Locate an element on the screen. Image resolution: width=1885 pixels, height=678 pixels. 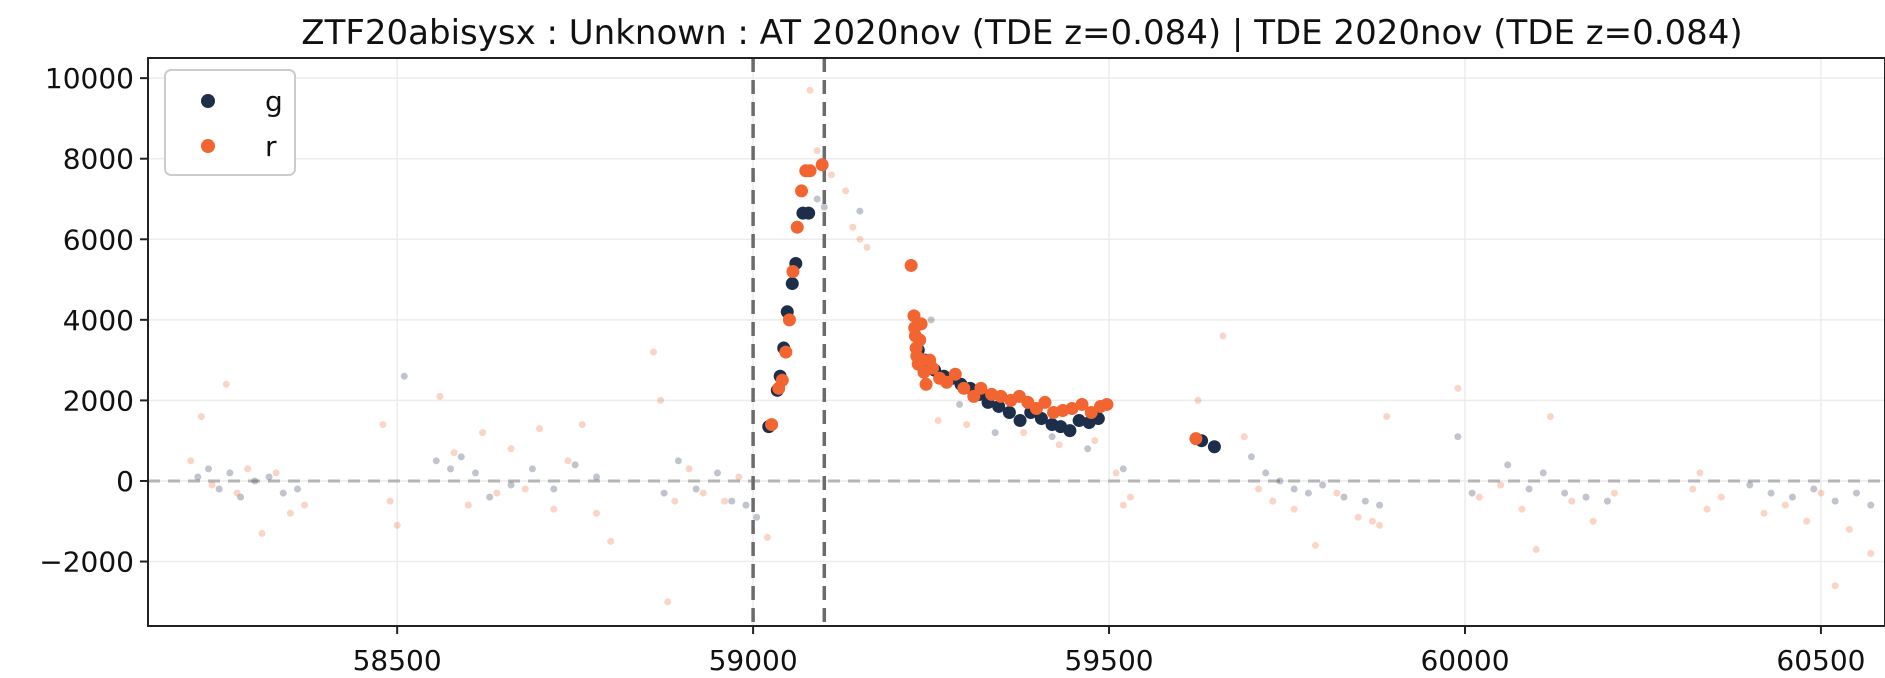
legend-marker-g is located at coordinates (208, 101).